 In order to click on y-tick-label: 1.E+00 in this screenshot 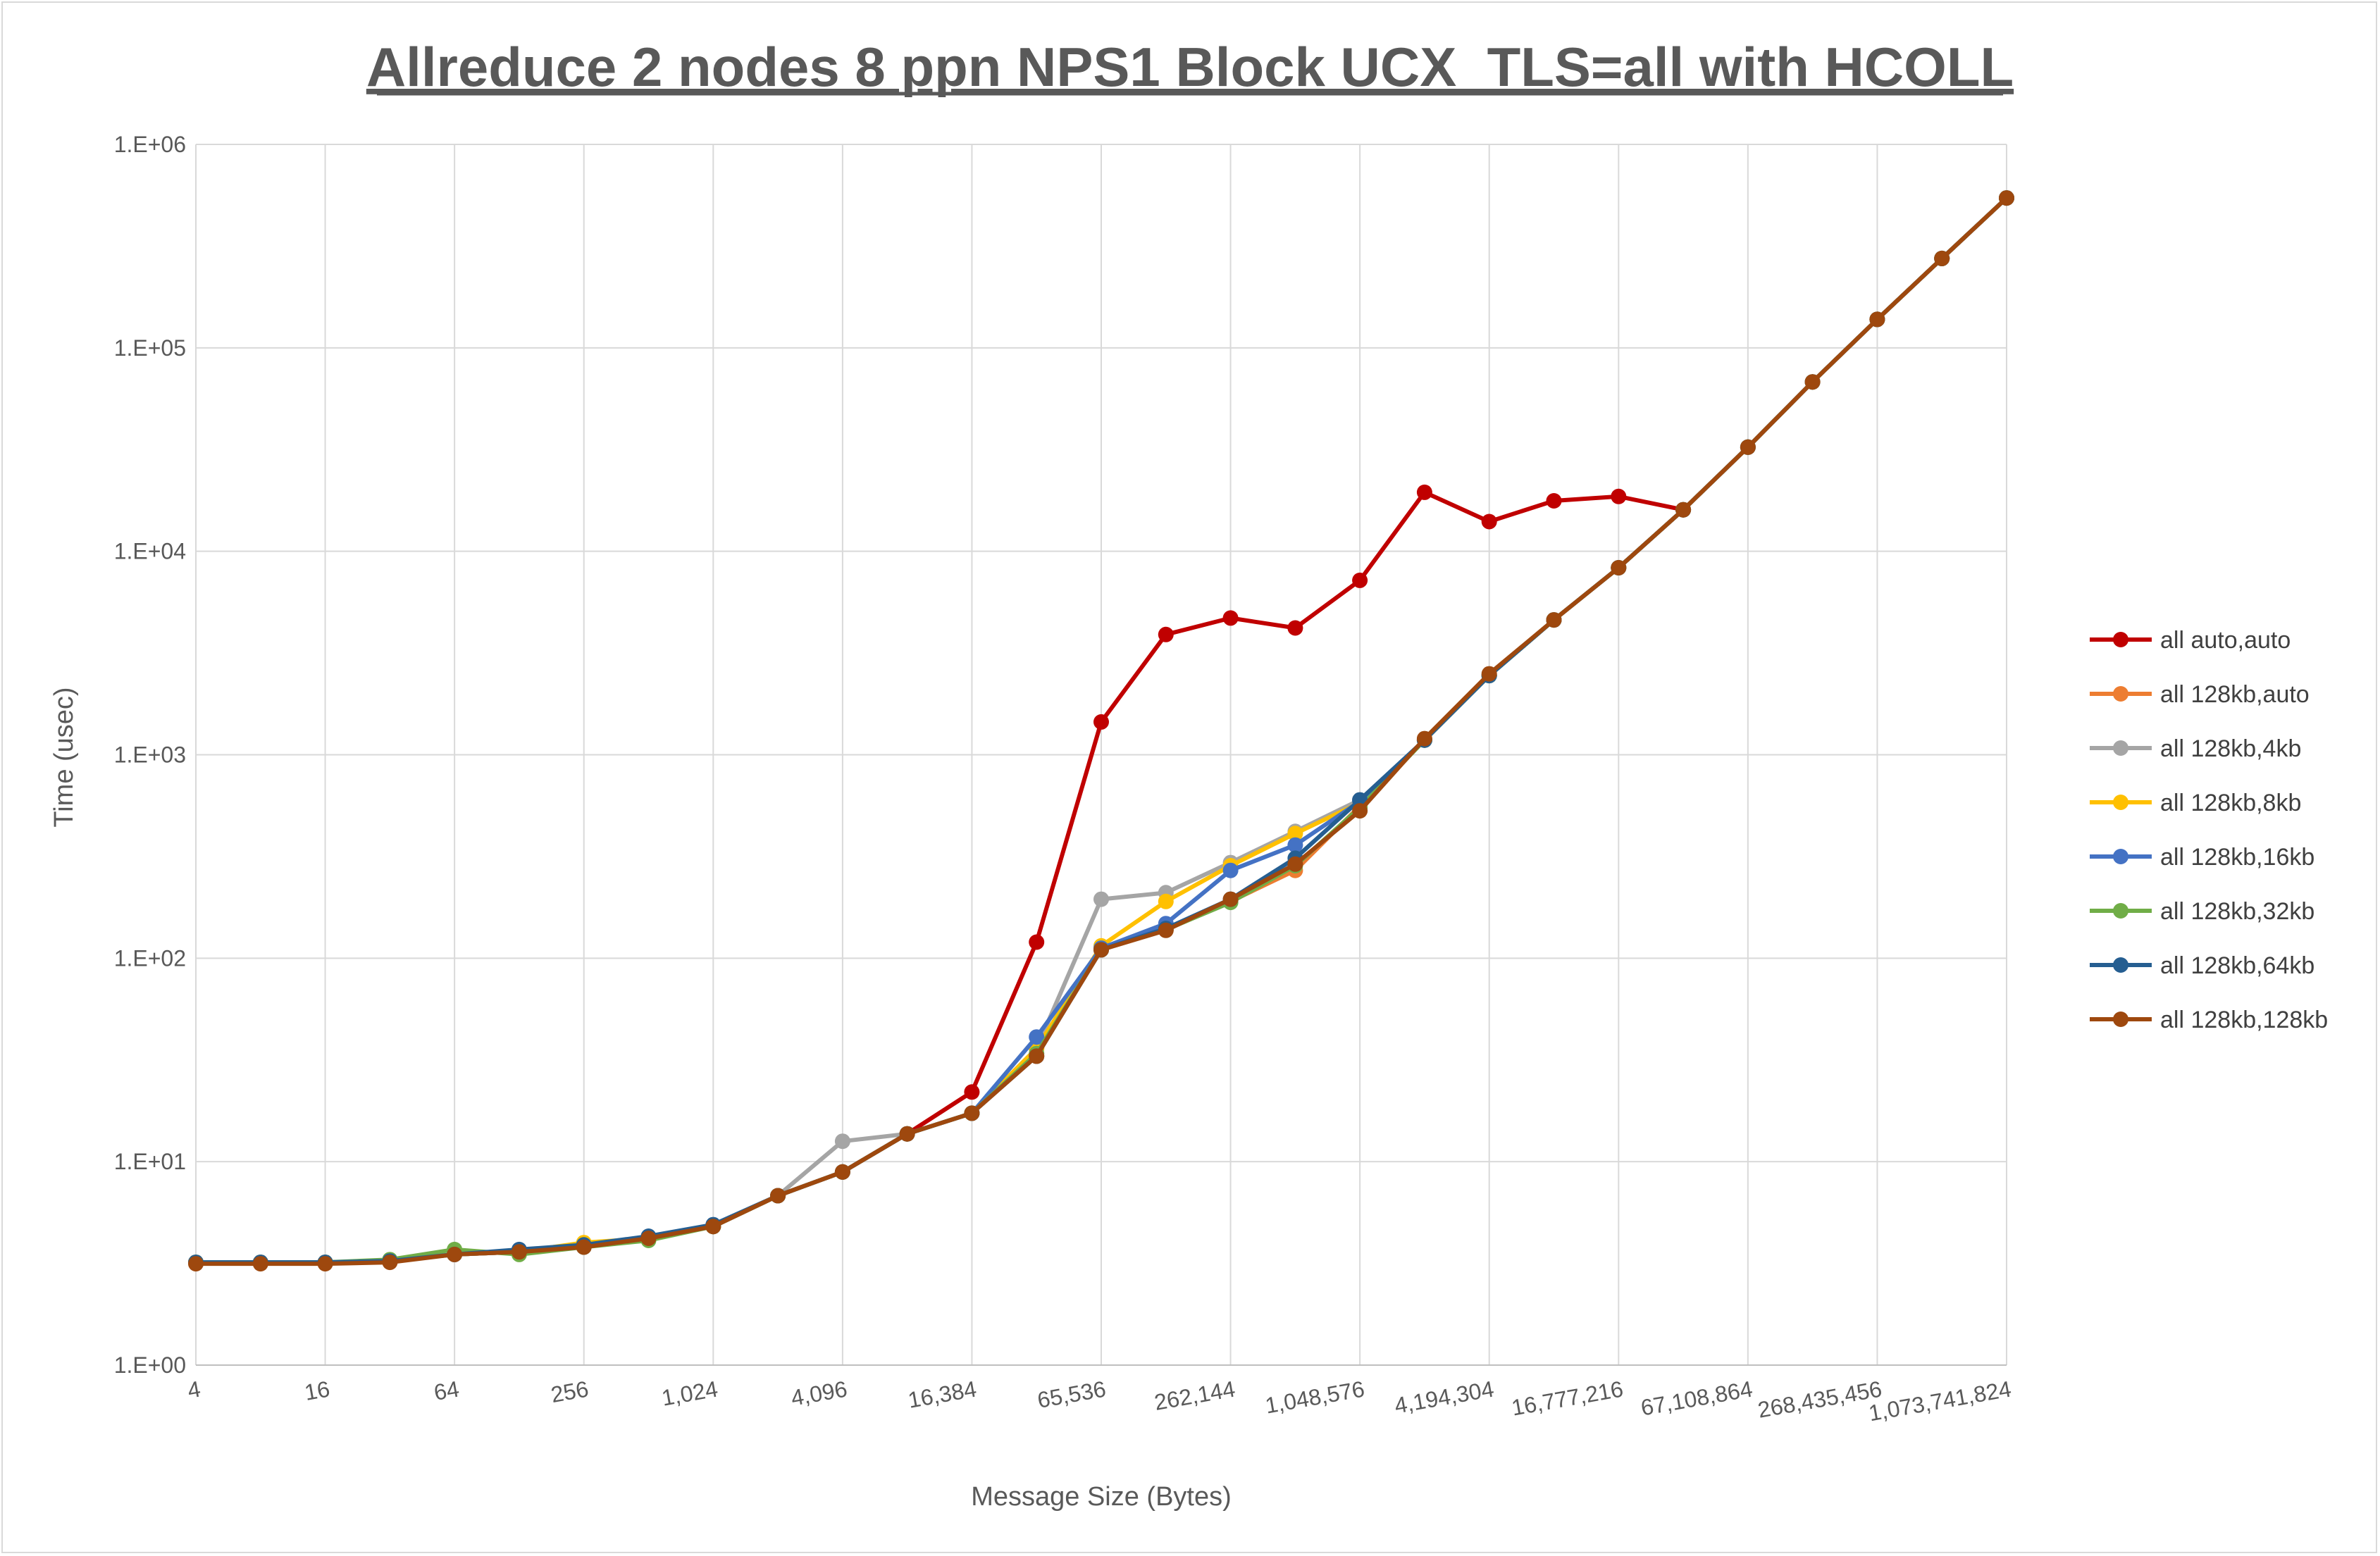, I will do `click(150, 1365)`.